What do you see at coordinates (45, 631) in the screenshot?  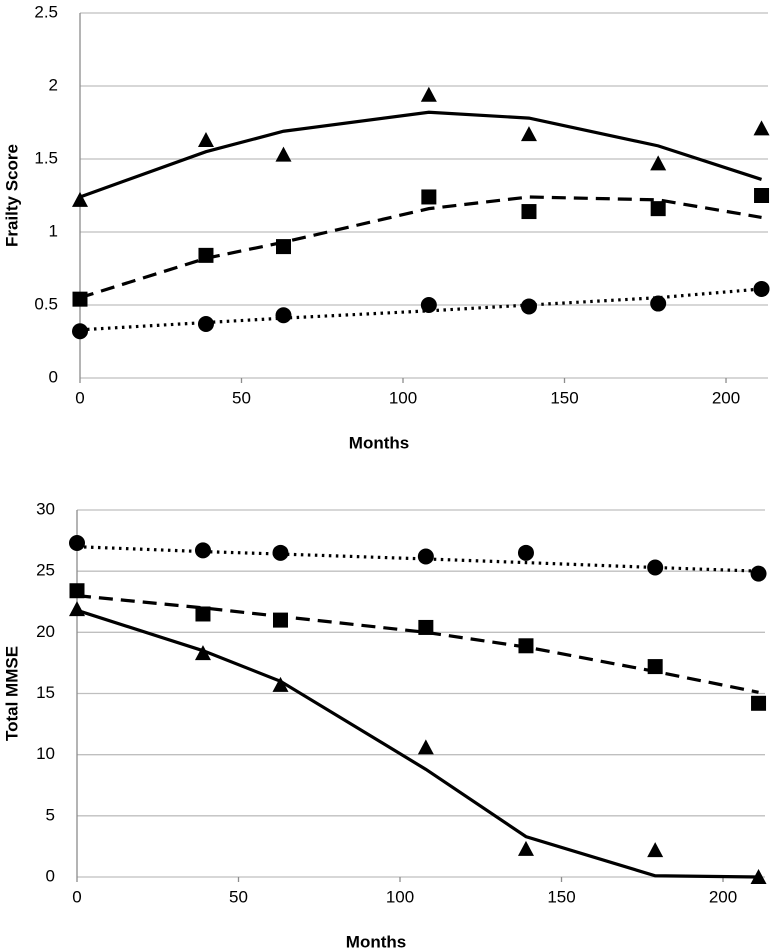 I see `y-tick-label: 20` at bounding box center [45, 631].